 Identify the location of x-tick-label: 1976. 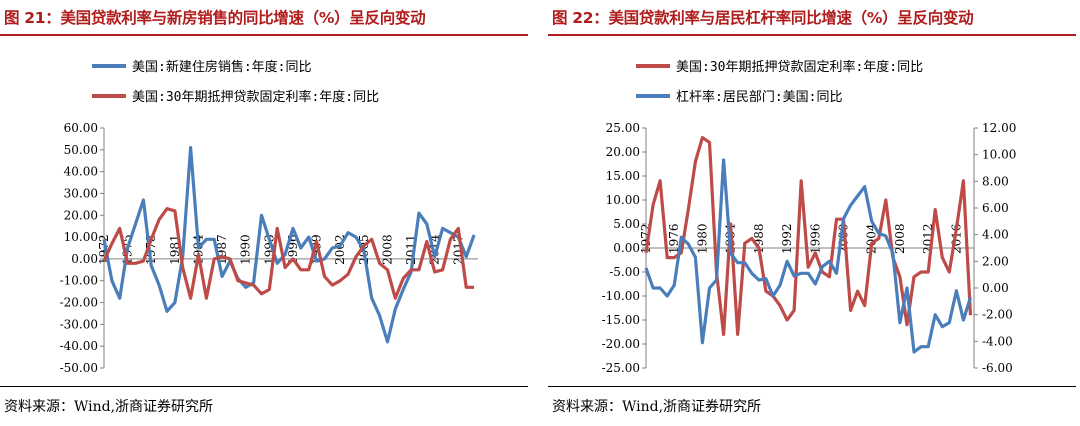
(674, 238).